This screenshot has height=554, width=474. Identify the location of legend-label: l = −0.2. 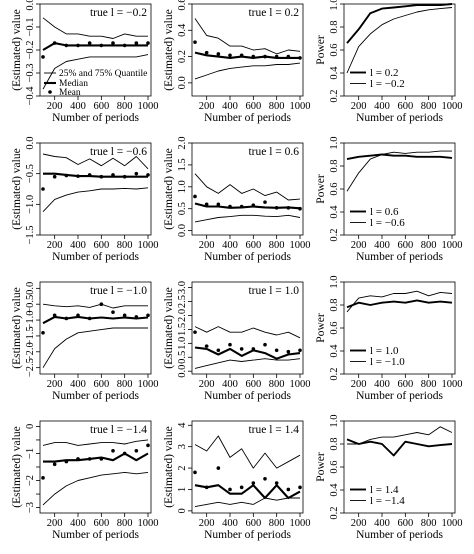
(387, 84).